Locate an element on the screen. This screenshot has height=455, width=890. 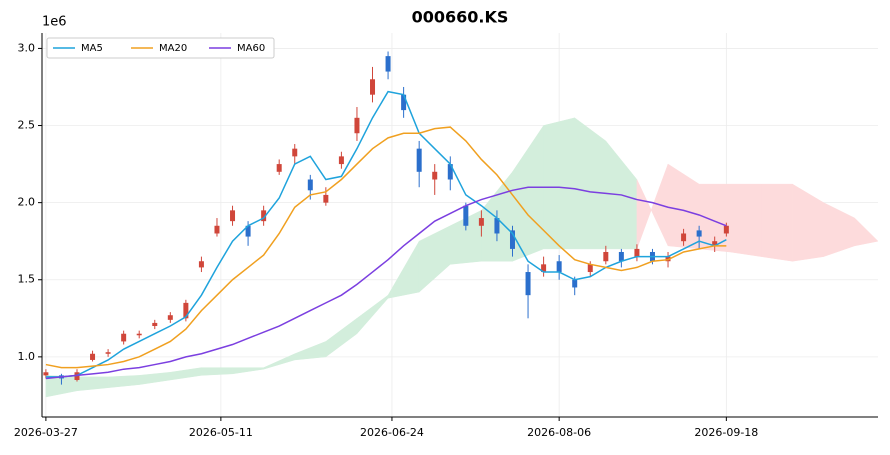
x-tick-label: 2026-03-27 is located at coordinates (46, 432).